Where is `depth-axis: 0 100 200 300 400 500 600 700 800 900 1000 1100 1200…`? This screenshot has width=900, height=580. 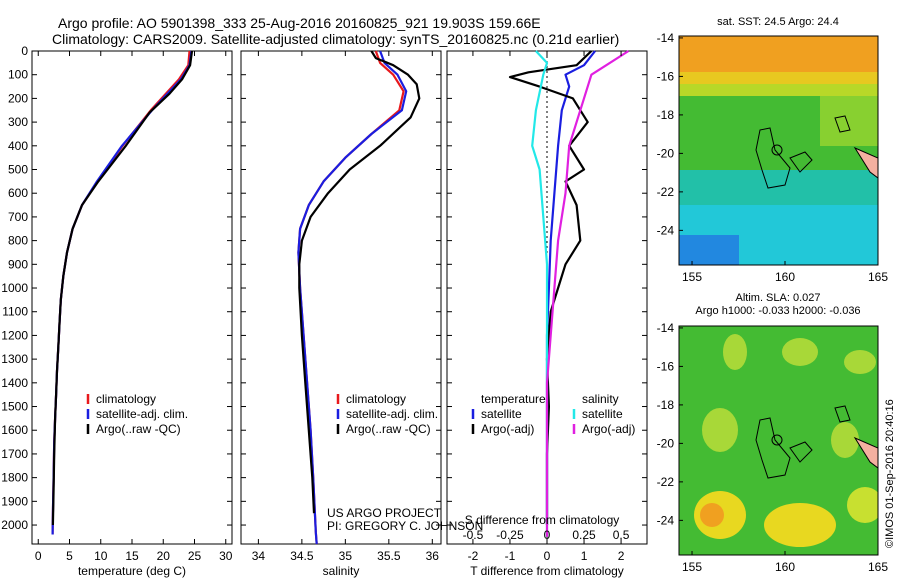
depth-axis: 0 100 200 300 400 500 600 700 800 900 1000 1100 1200… is located at coordinates (14, 288).